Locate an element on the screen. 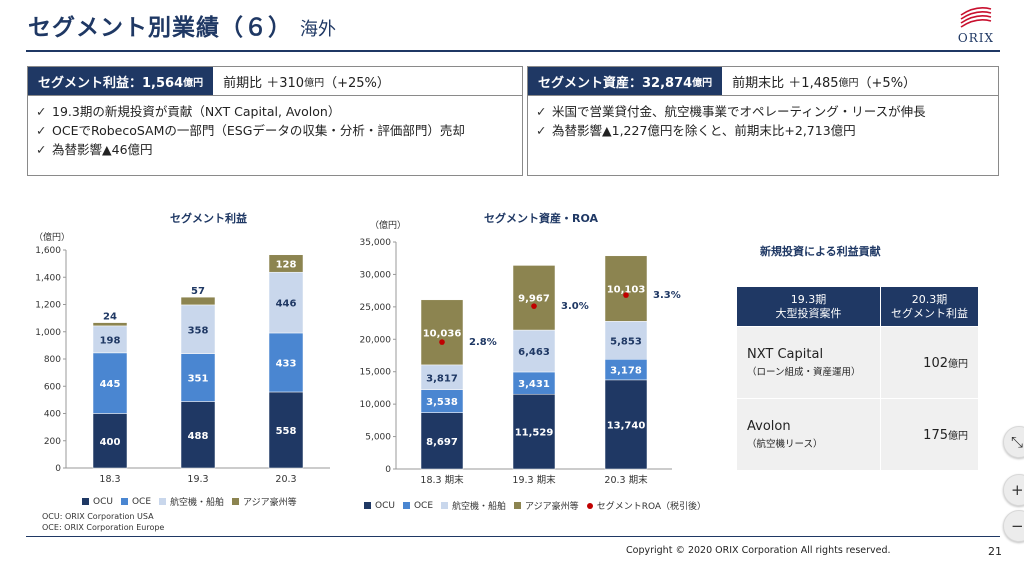 The width and height of the screenshot is (1024, 567). legend-label-ocu: OCU is located at coordinates (385, 505).